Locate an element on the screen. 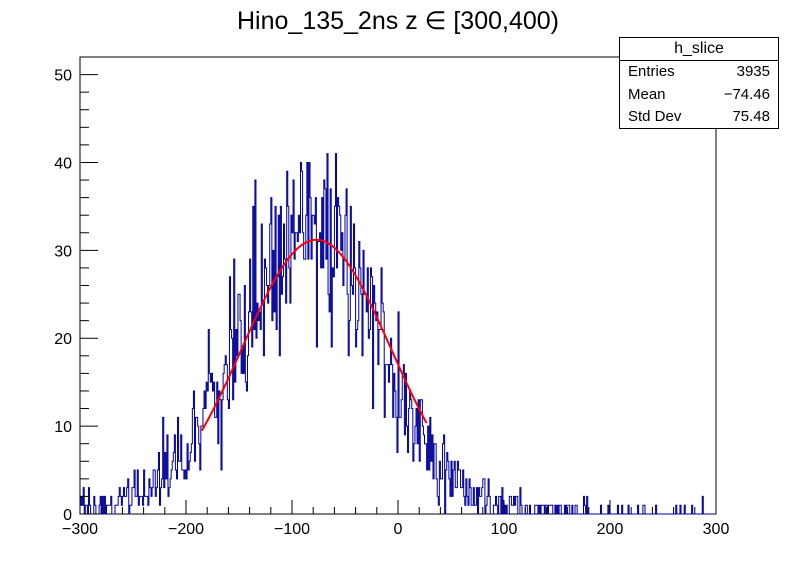  chart-title: Hino_135_2ns z ∈ [300,400) is located at coordinates (398, 21).